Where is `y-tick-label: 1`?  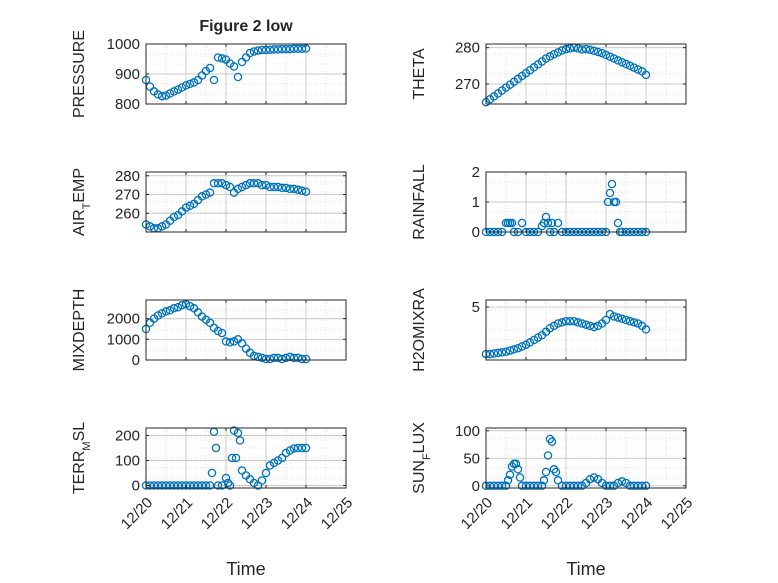
y-tick-label: 1 is located at coordinates (476, 202).